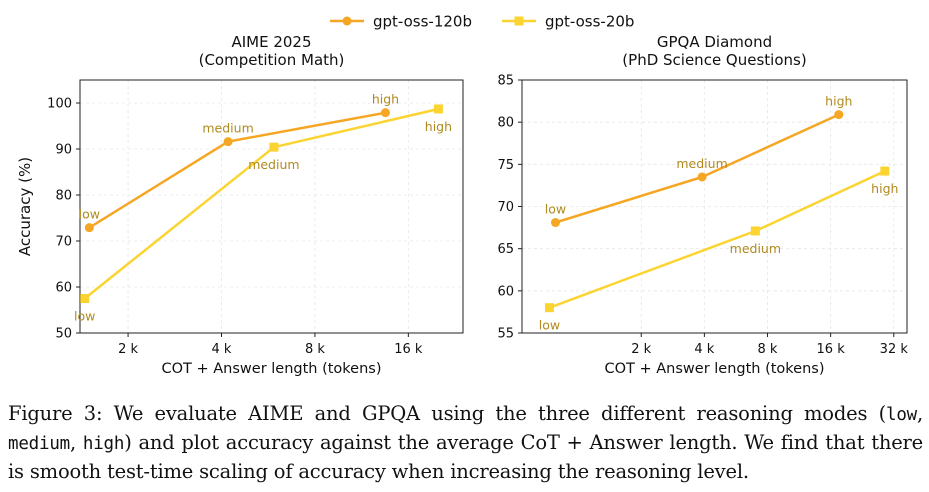  I want to click on caption-mode-low: low, so click(901, 415).